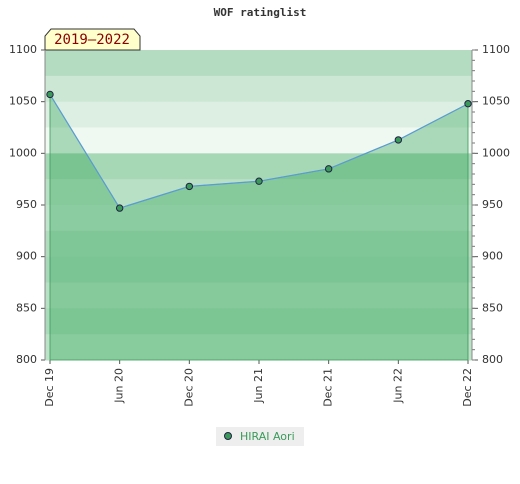  Describe the element at coordinates (496, 49) in the screenshot. I see `y2-tick-label: 1100` at that location.